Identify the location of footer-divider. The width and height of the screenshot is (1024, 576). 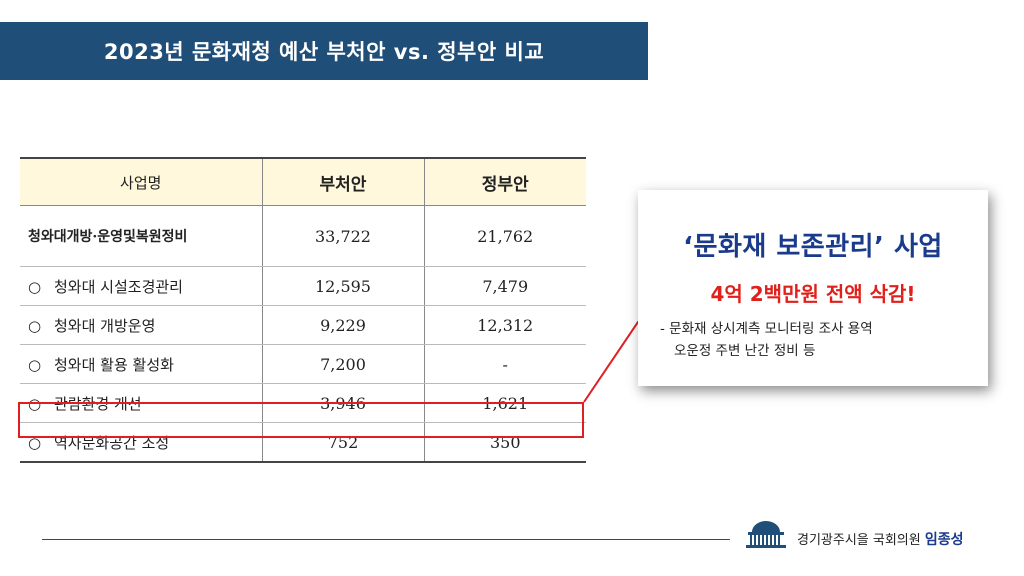
(386, 539).